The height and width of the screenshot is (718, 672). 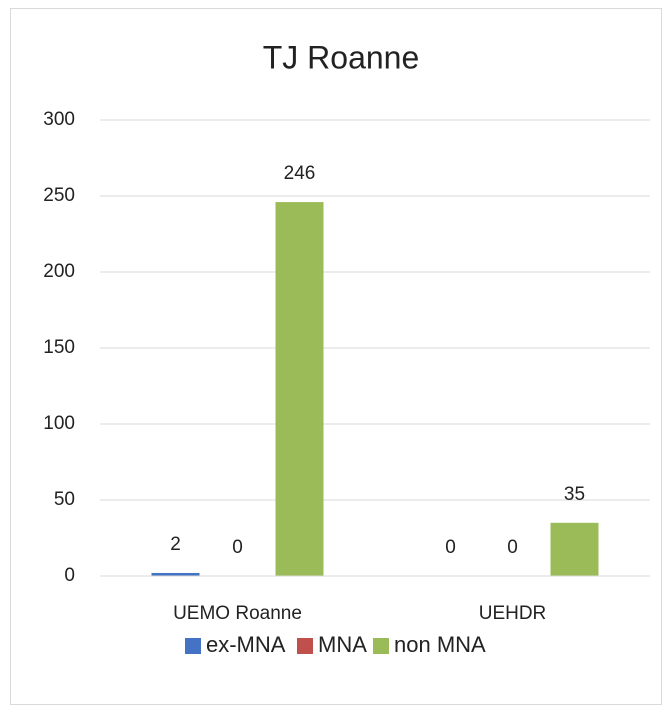 What do you see at coordinates (574, 494) in the screenshot?
I see `data-label: 35` at bounding box center [574, 494].